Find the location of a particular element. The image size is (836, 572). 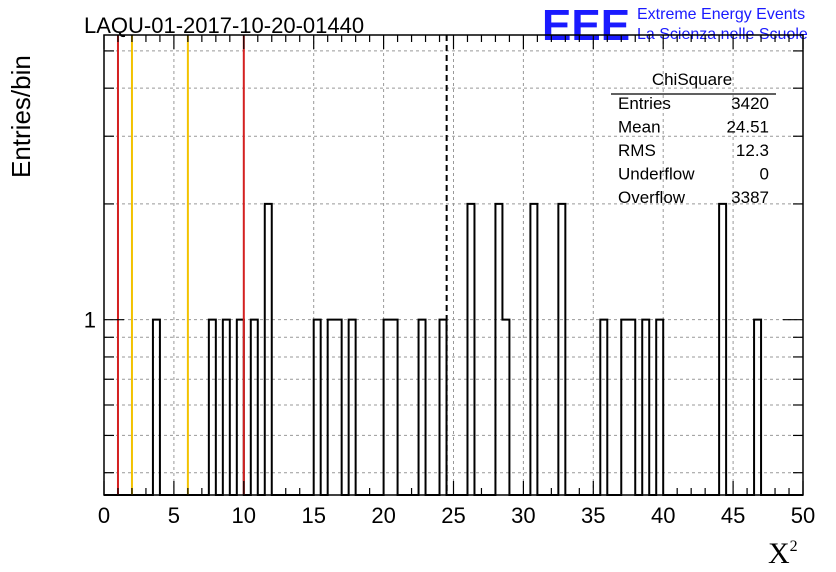

x-axis-label: X2 is located at coordinates (783, 553).